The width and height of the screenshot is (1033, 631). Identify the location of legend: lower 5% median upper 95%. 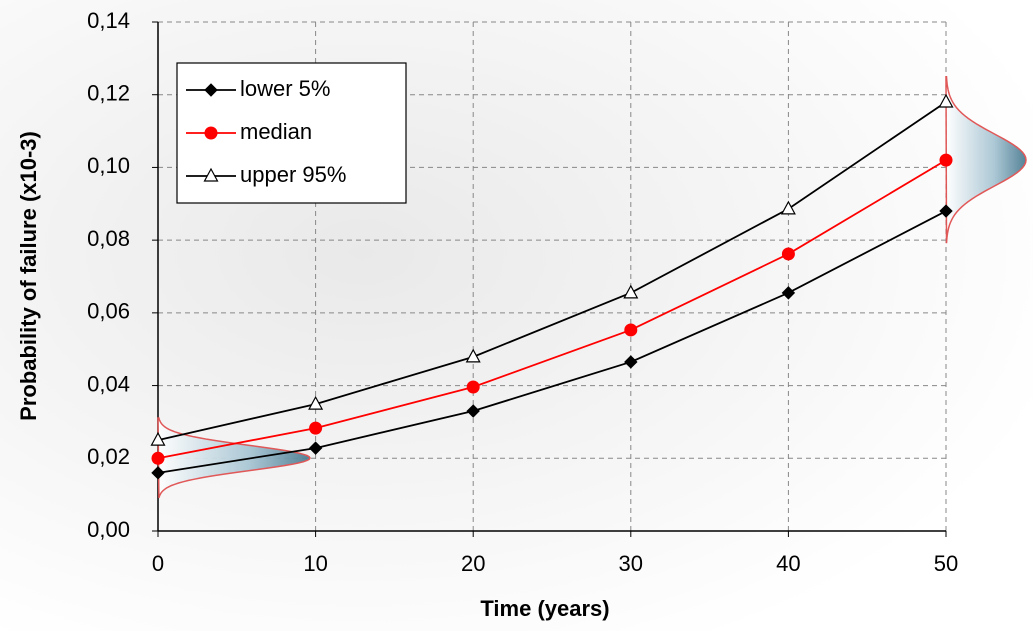
(291, 133).